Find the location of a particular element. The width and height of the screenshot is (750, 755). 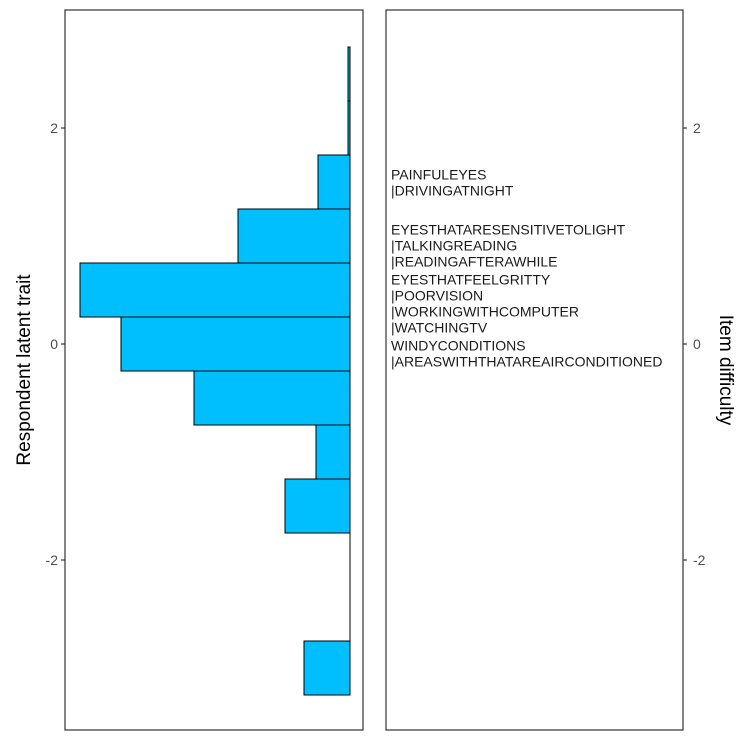

item-label: EYESTHATARESENSITIVETOLIGHT is located at coordinates (508, 230).